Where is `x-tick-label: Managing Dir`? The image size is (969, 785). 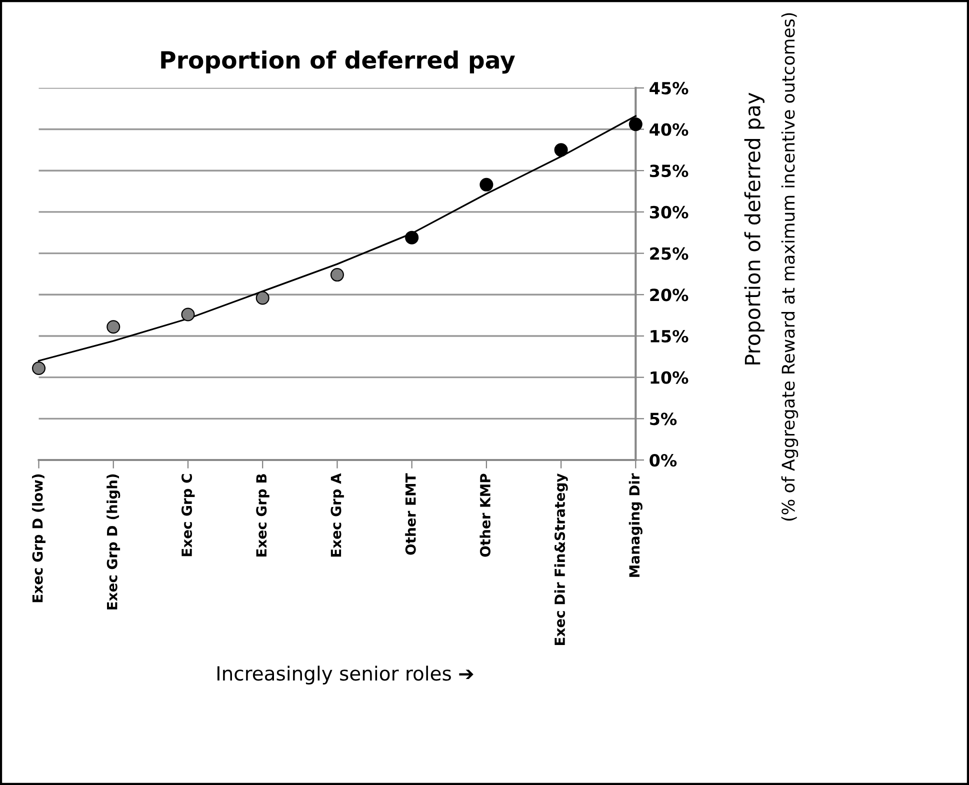 x-tick-label: Managing Dir is located at coordinates (635, 525).